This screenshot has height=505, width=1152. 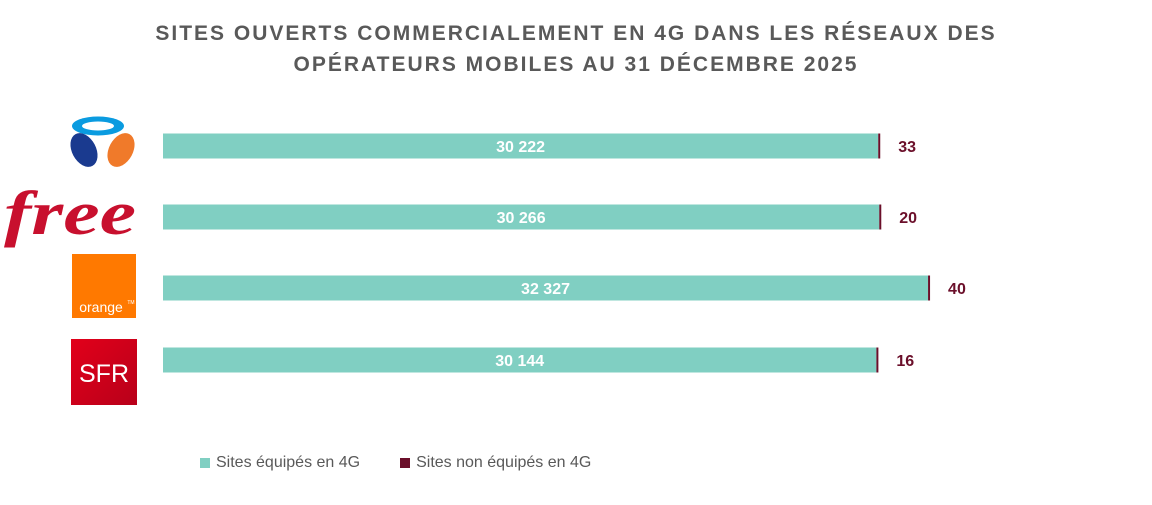 I want to click on sfr-logo-text: SFR, so click(x=104, y=374).